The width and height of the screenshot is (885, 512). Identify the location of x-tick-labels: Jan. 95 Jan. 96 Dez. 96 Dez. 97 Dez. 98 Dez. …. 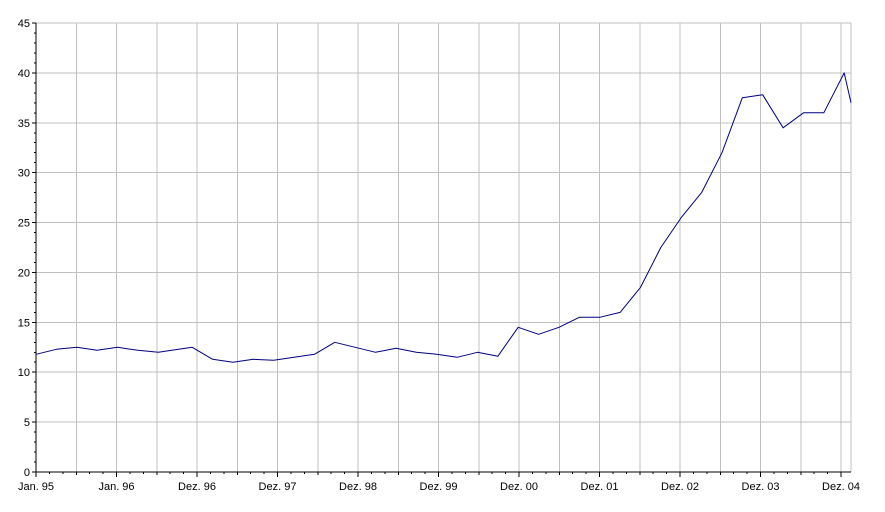
(439, 482).